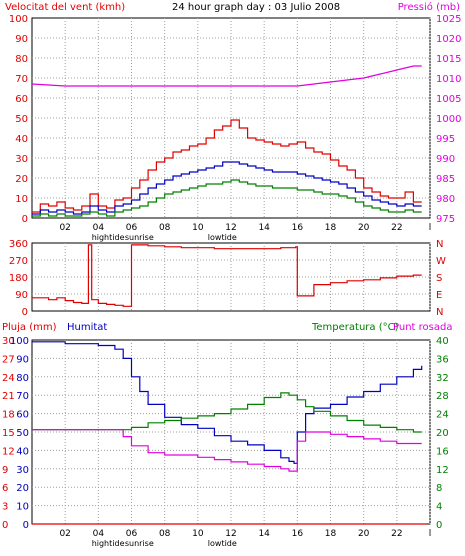 Image resolution: width=465 pixels, height=556 pixels. What do you see at coordinates (139, 543) in the screenshot?
I see `climate-marker-label: sunrise` at bounding box center [139, 543].